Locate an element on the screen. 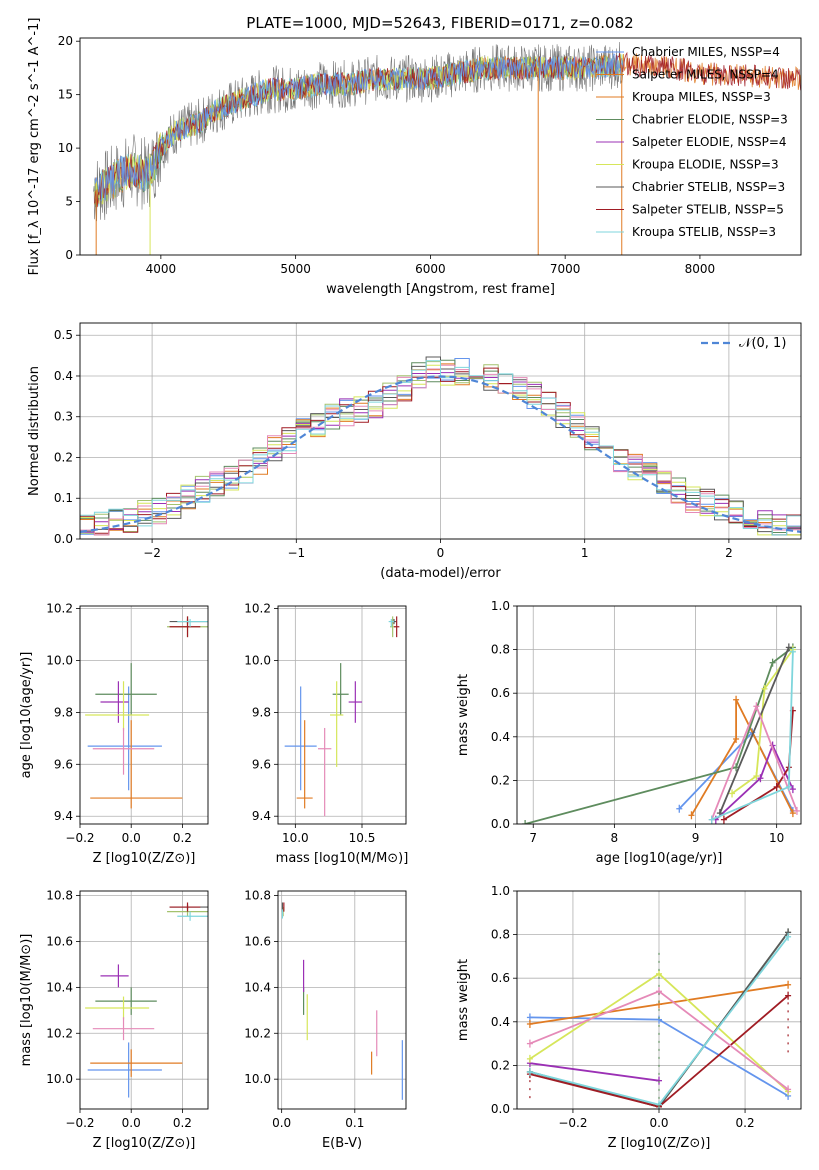  x-tick-label: 7000 is located at coordinates (565, 269).